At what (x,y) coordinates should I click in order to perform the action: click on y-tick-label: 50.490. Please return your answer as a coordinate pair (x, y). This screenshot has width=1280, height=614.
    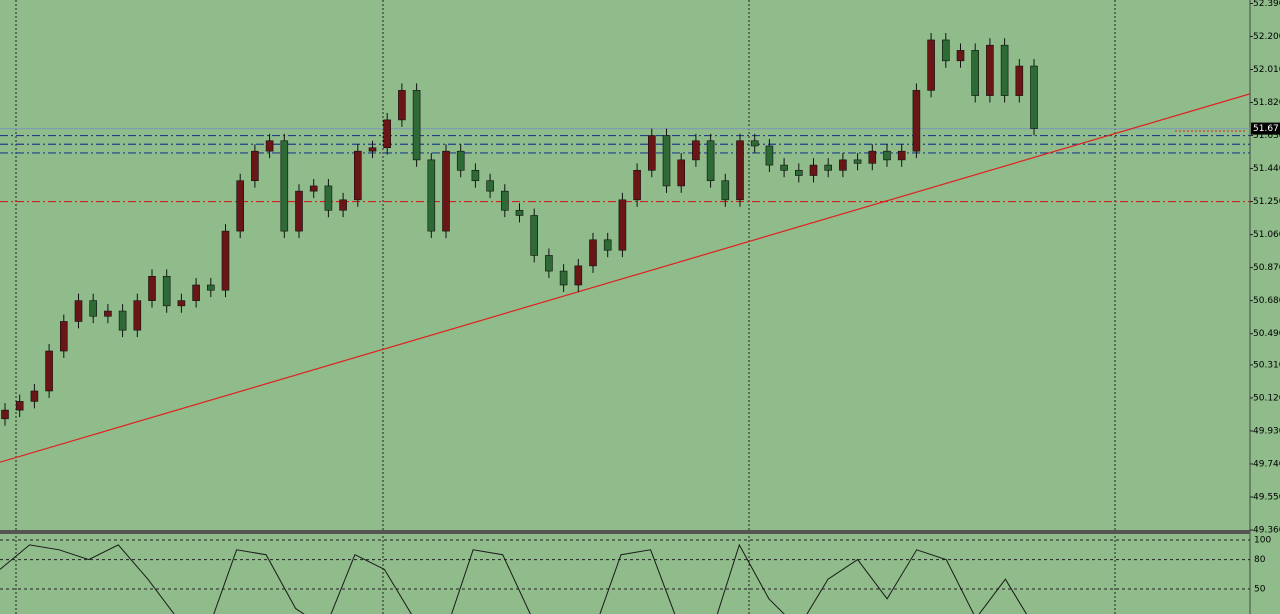
    Looking at the image, I should click on (1266, 334).